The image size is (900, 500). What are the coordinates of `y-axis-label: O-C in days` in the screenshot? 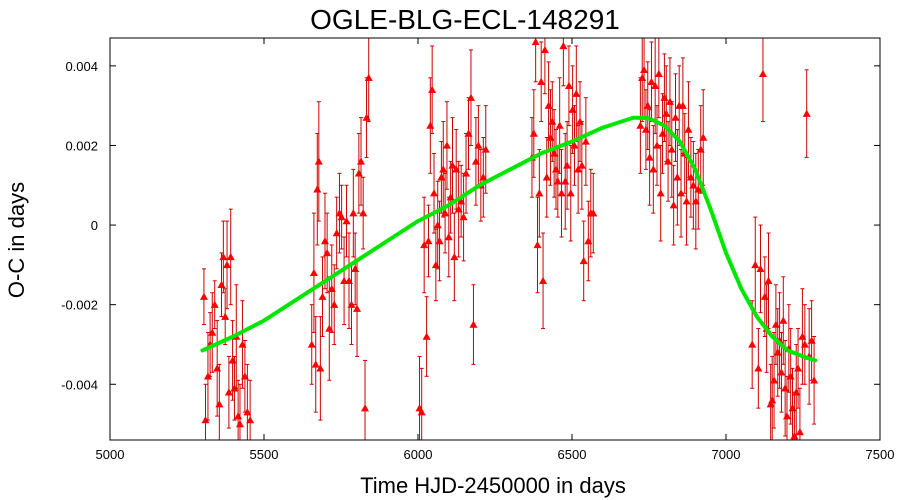 It's located at (16, 240).